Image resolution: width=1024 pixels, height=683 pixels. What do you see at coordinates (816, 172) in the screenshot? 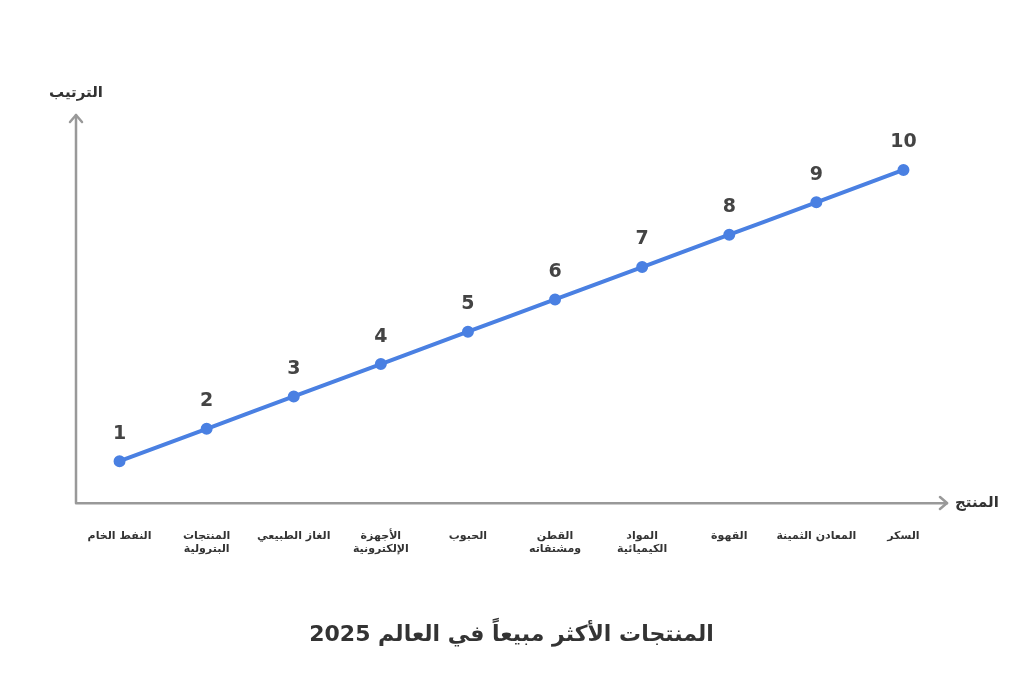
I see `data-label: 9` at bounding box center [816, 172].